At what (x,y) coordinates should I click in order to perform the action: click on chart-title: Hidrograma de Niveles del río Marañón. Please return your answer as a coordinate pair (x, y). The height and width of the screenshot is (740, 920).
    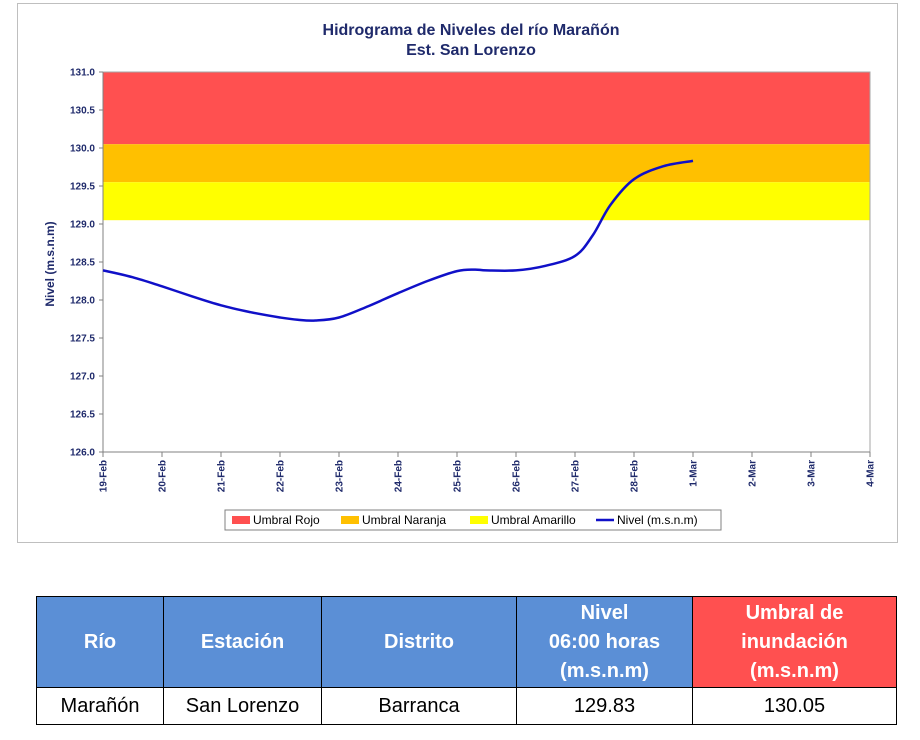
    Looking at the image, I should click on (471, 30).